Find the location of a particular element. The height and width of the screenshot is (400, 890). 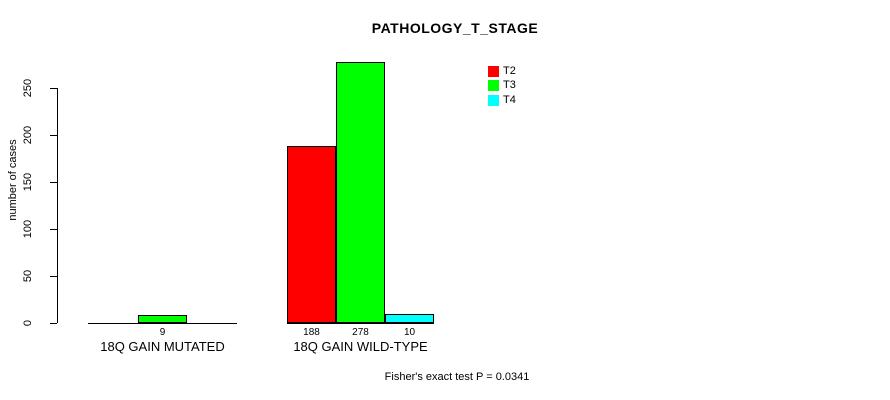

y-tick-label: 50 is located at coordinates (28, 276).